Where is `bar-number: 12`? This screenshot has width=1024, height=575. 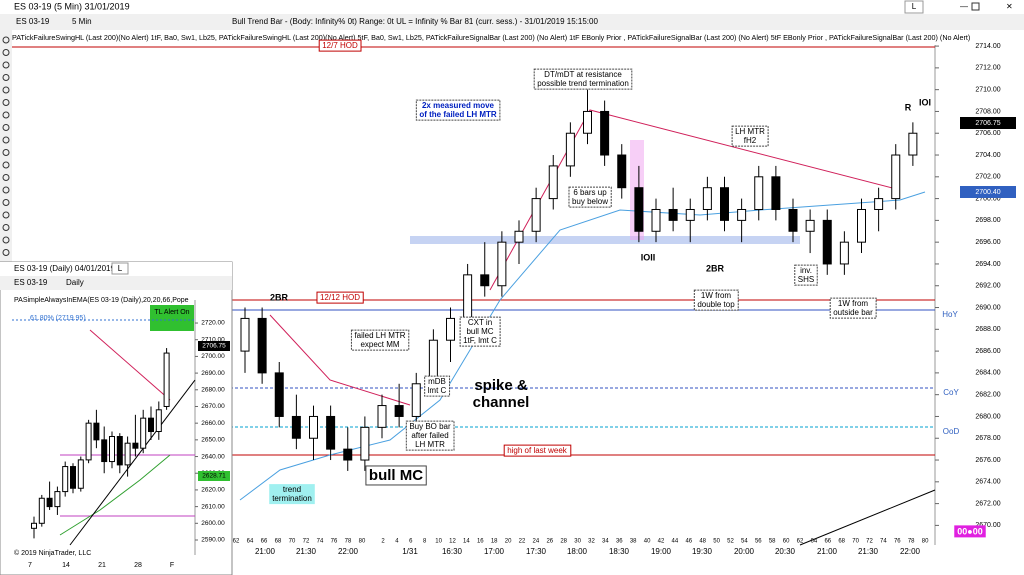 bar-number: 12 is located at coordinates (452, 542).